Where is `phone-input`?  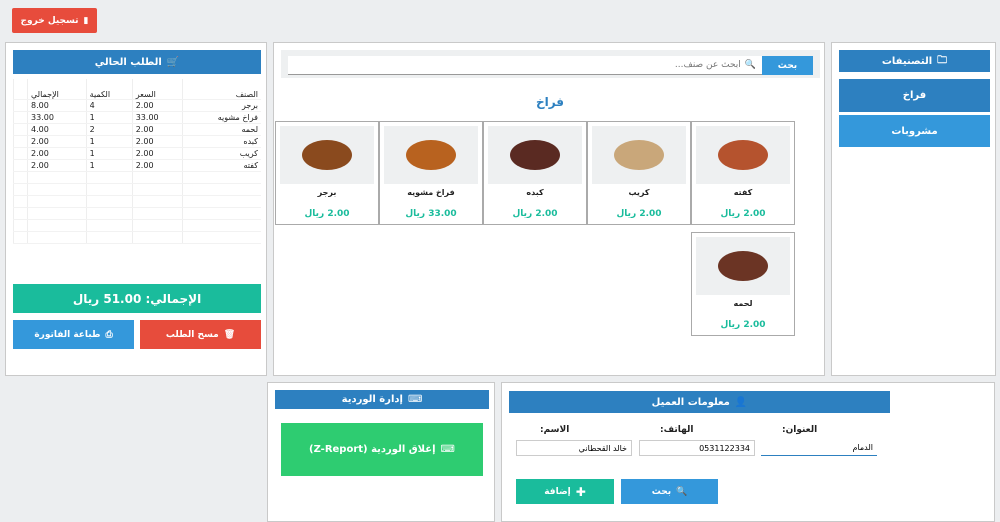 phone-input is located at coordinates (697, 448).